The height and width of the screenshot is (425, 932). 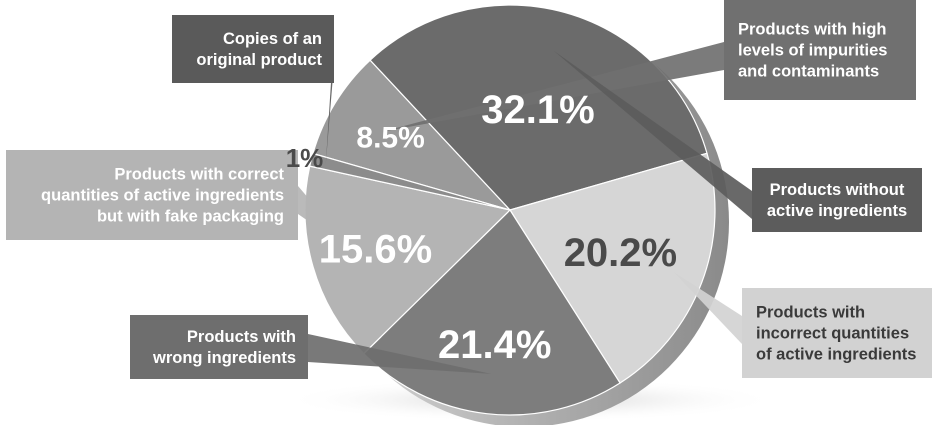 What do you see at coordinates (390, 137) in the screenshot?
I see `slice-value-label: 8.5%` at bounding box center [390, 137].